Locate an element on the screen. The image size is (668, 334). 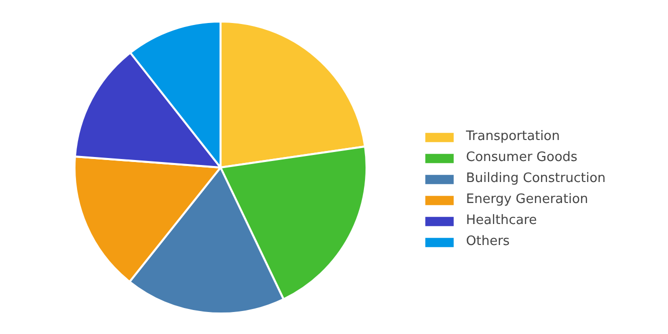
legend-label: Building Construction is located at coordinates (536, 178).